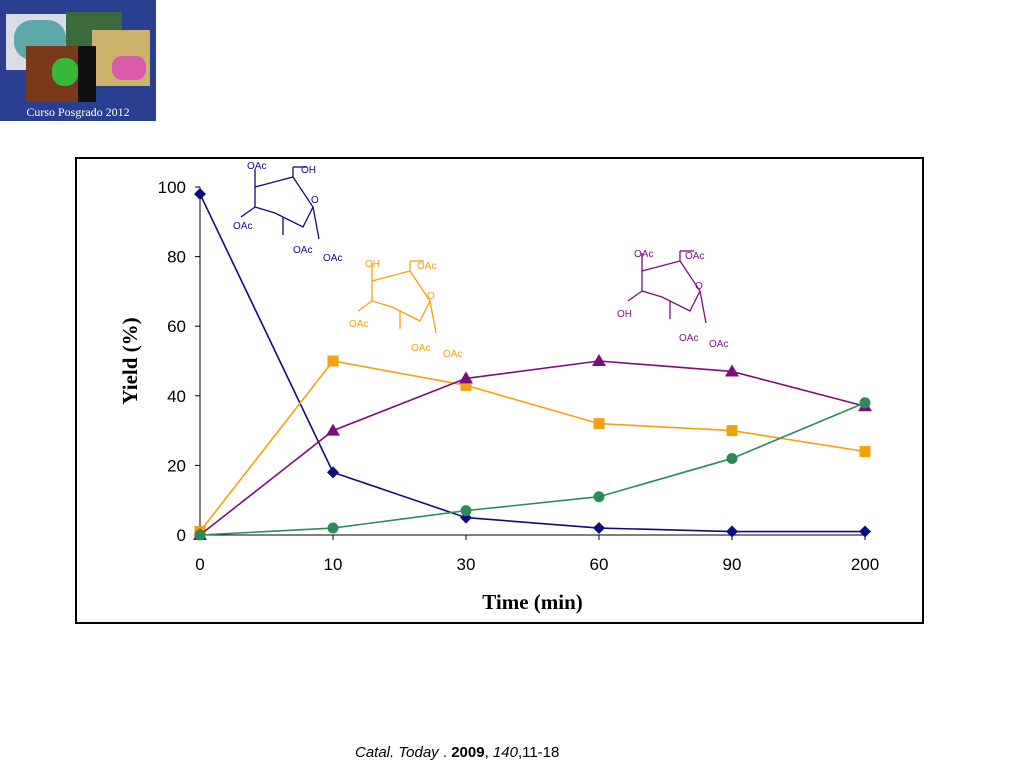  I want to click on x-tick-label: 10, so click(333, 564).